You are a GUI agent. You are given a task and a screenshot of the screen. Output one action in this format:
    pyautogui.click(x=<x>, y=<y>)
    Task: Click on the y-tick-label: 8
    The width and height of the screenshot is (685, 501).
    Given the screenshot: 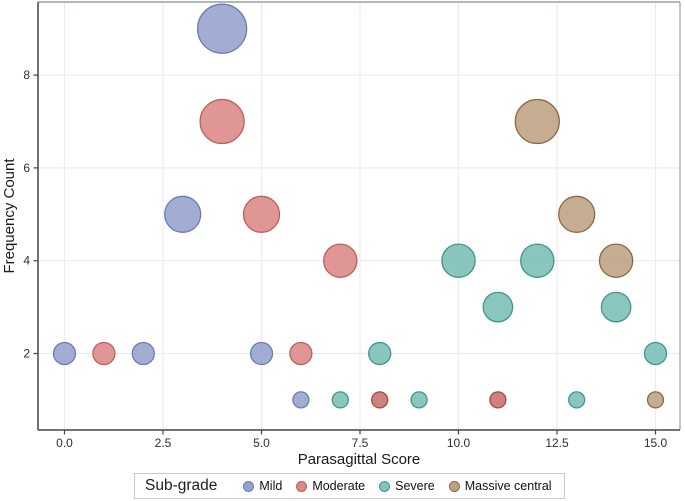 What is the action you would take?
    pyautogui.click(x=26, y=75)
    